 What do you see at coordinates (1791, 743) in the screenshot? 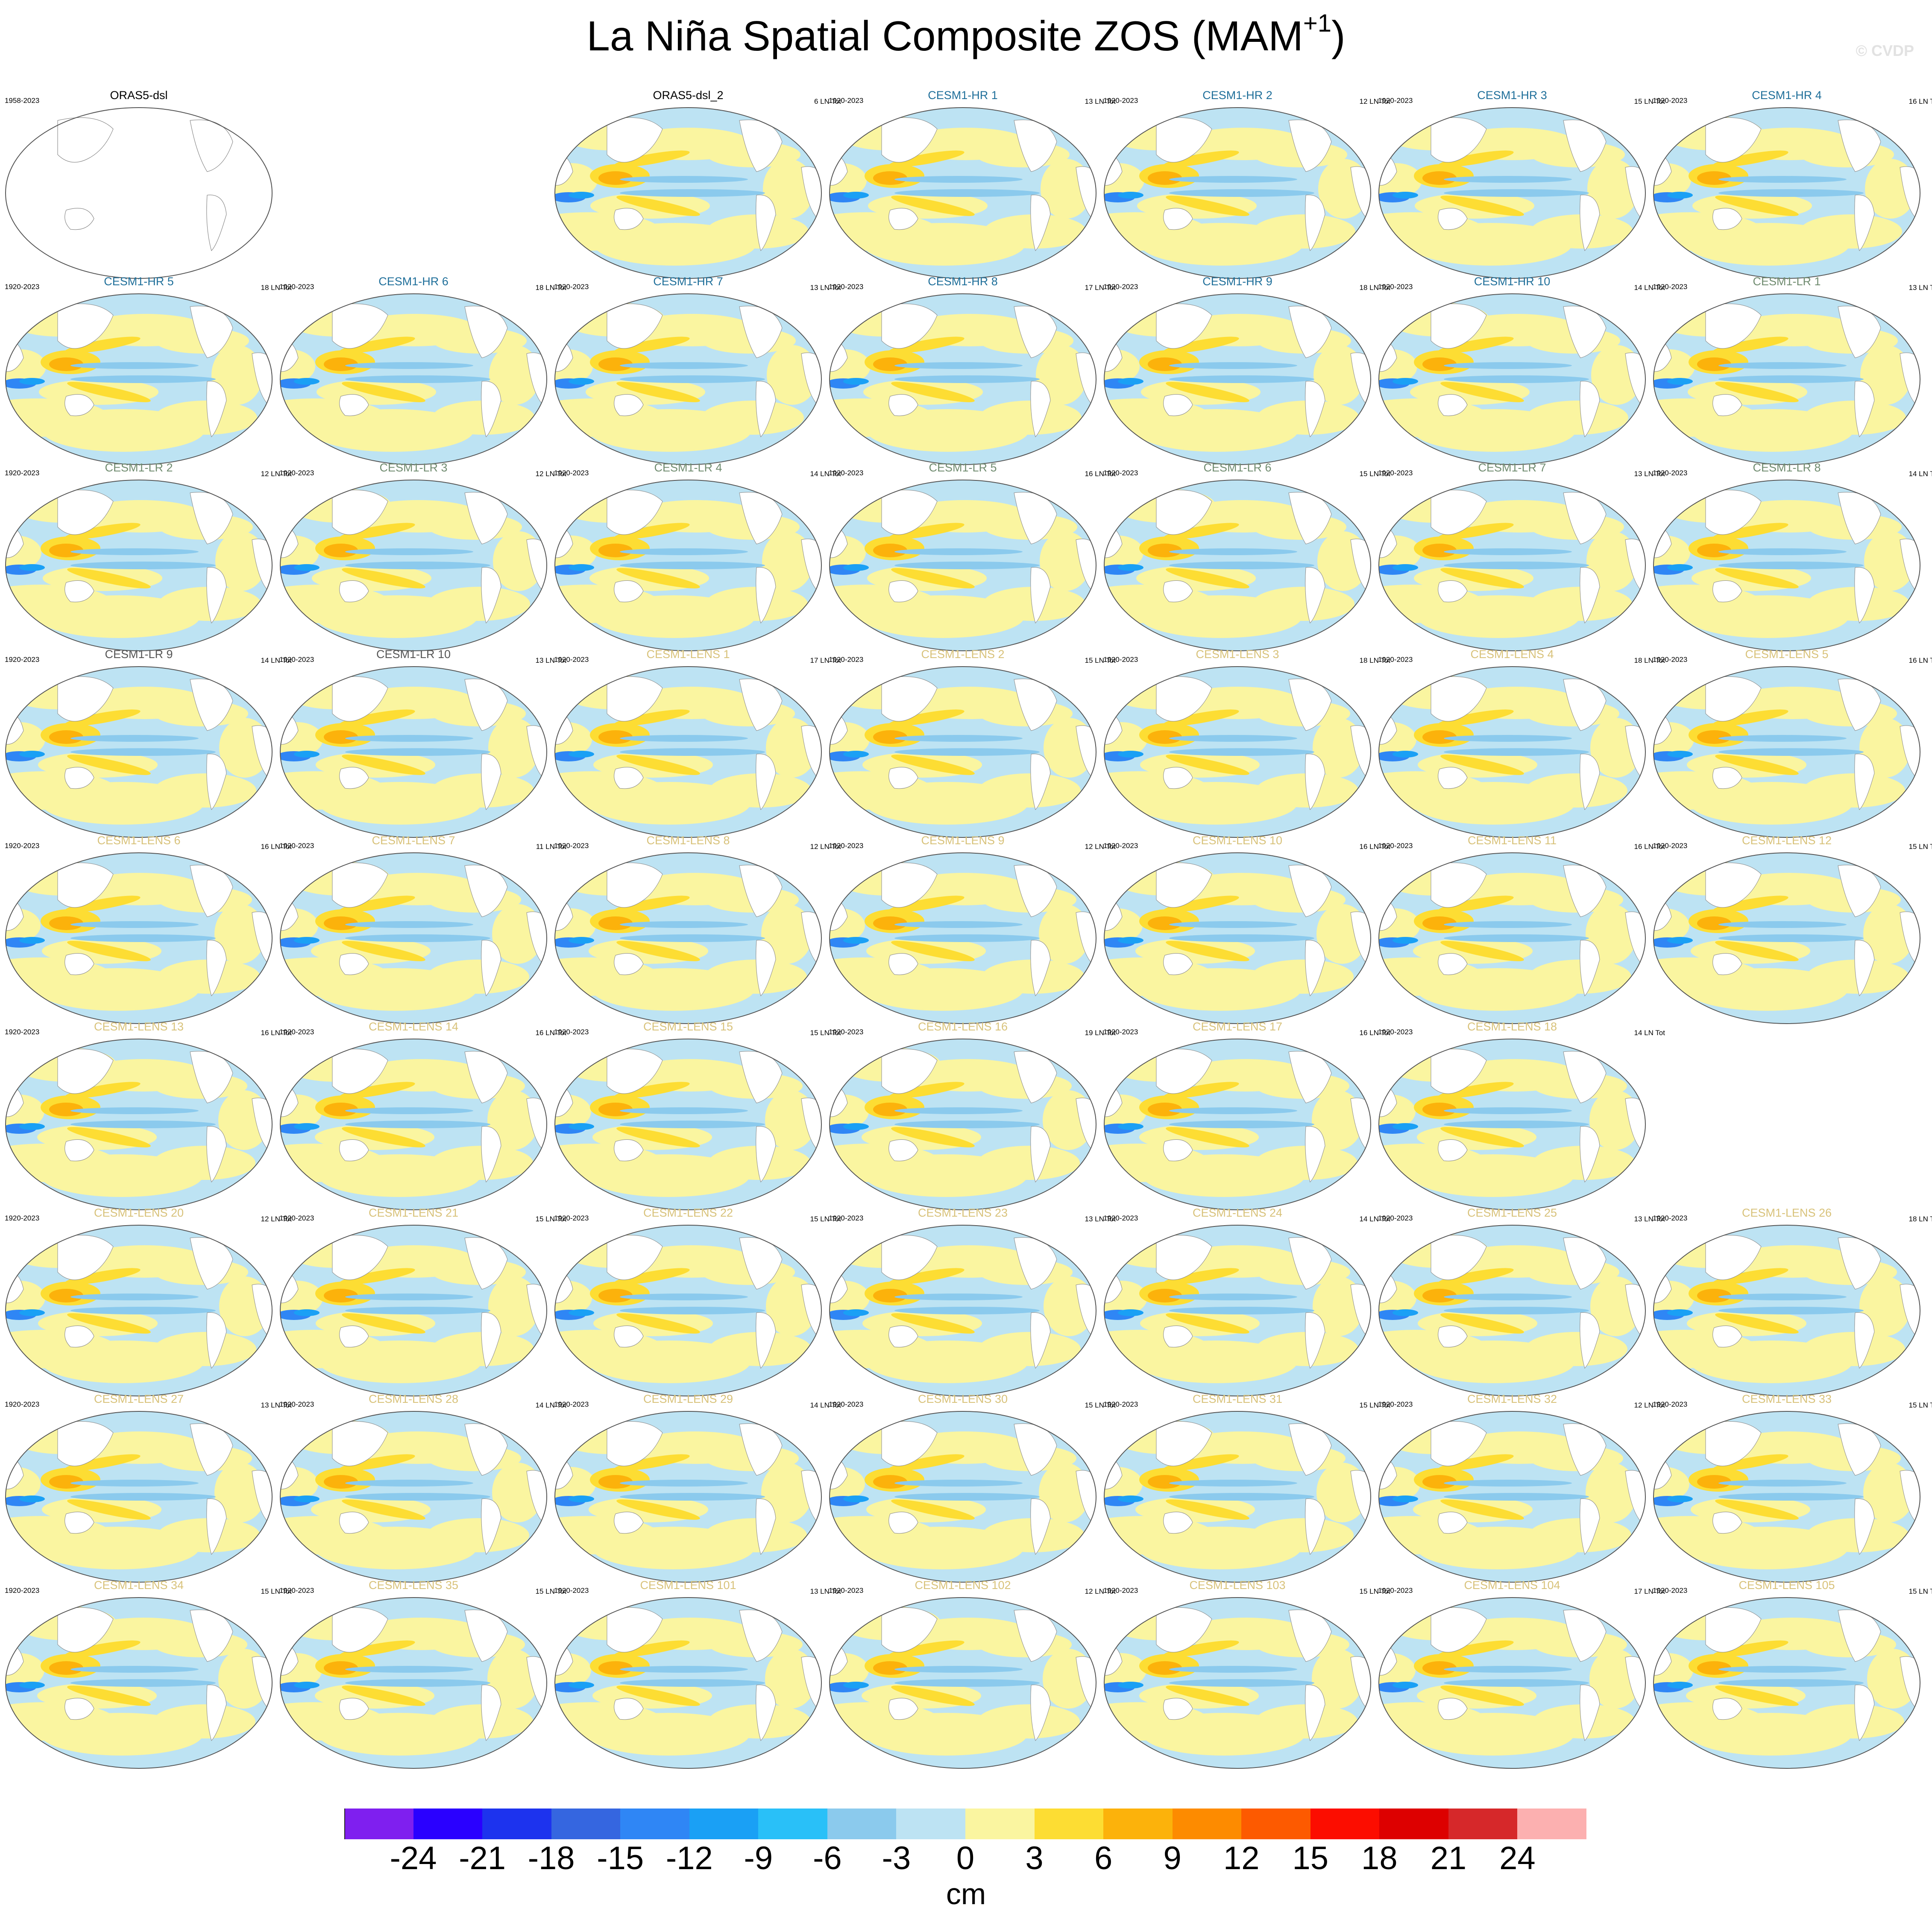
I see `map-panel: CESM1-LENS 5 1920-2023 16 LN Tot` at bounding box center [1791, 743].